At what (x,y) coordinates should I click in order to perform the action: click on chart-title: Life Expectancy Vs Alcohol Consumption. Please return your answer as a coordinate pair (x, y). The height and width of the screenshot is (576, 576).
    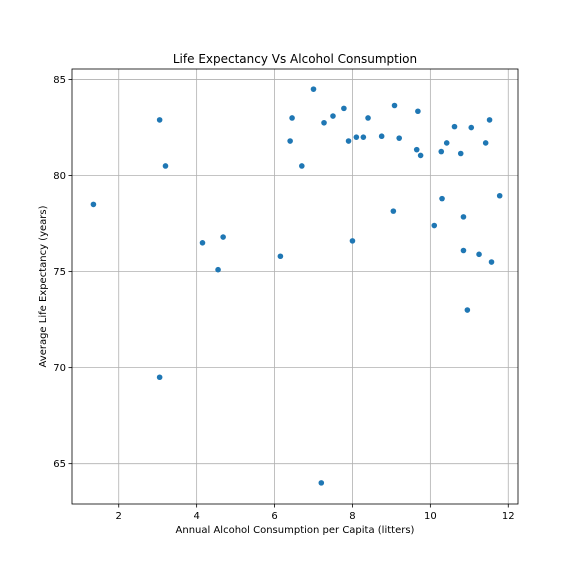
    Looking at the image, I should click on (295, 59).